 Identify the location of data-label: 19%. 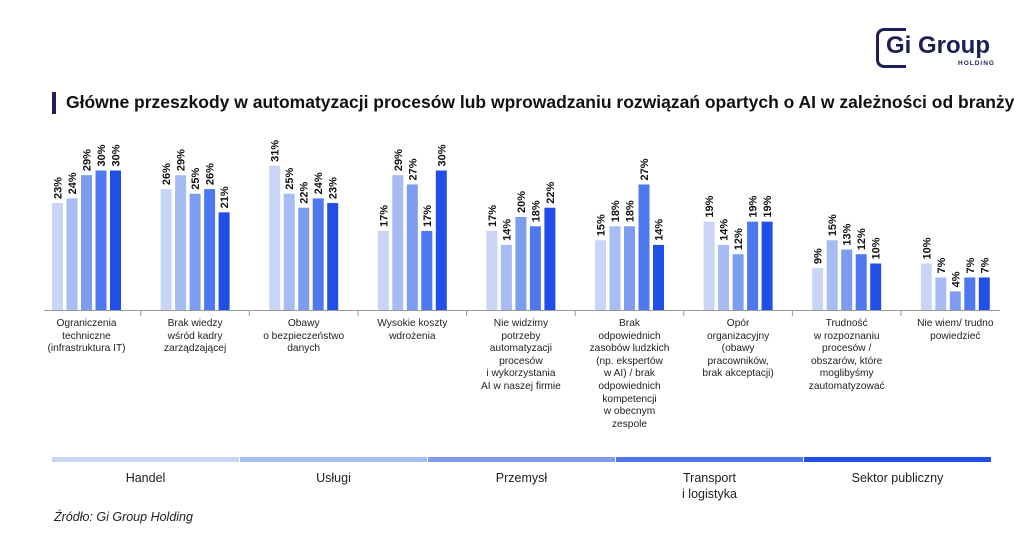
(768, 206).